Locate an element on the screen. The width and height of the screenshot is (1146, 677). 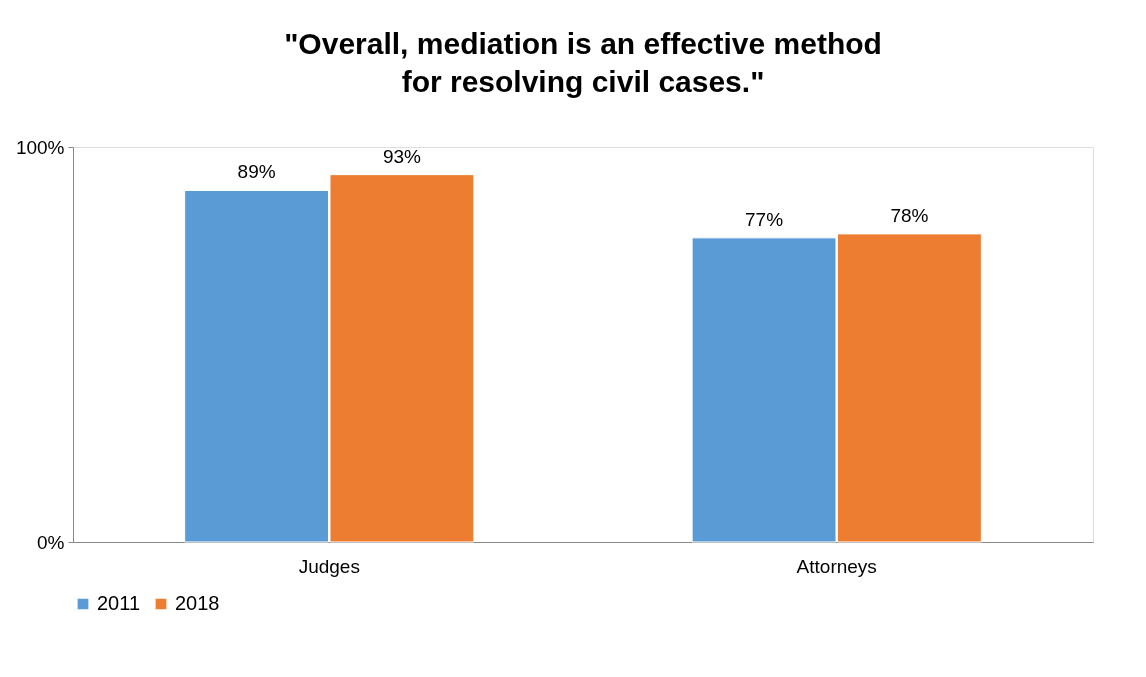
data-label: 93% is located at coordinates (402, 156).